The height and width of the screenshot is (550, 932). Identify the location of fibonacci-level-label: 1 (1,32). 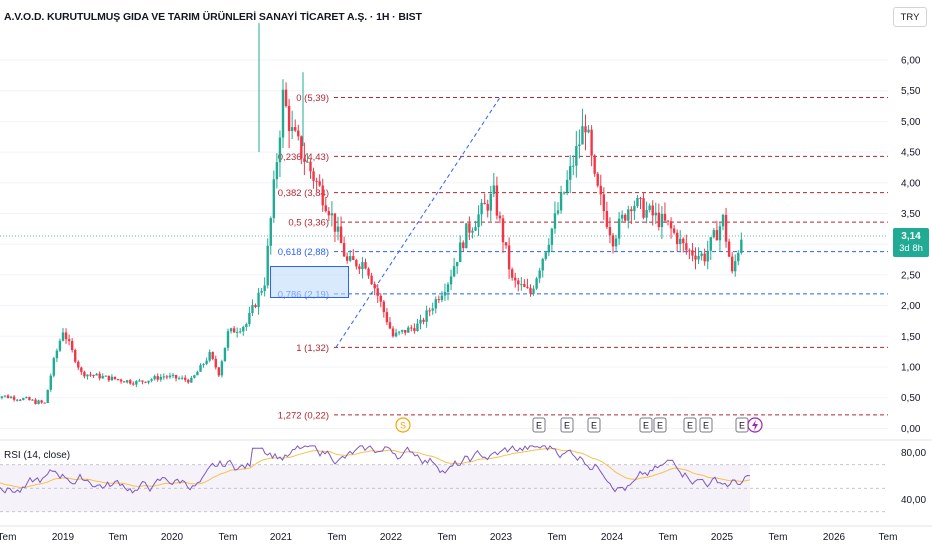
(312, 348).